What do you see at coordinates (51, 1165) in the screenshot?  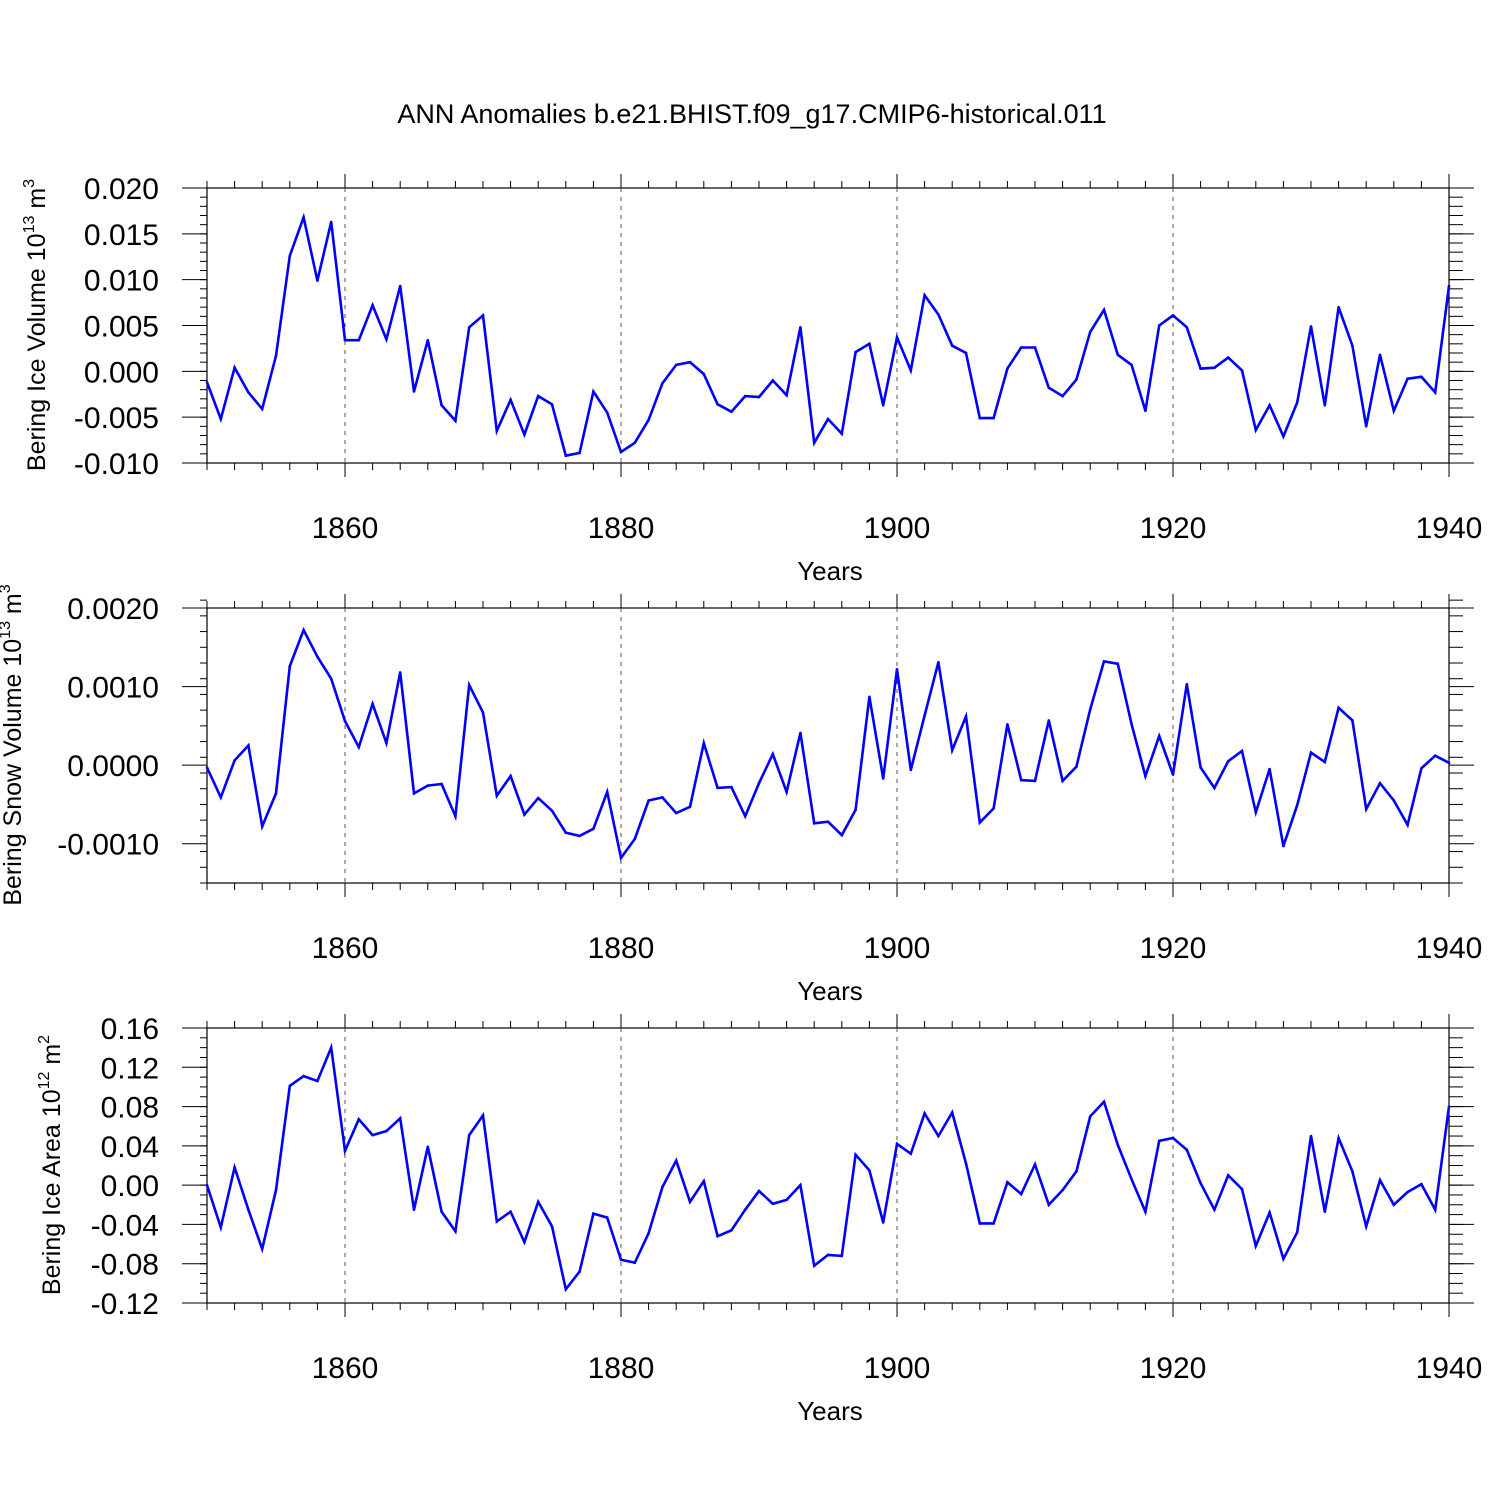 I see `y-axis-label: Bering Ice Area 1012 m2` at bounding box center [51, 1165].